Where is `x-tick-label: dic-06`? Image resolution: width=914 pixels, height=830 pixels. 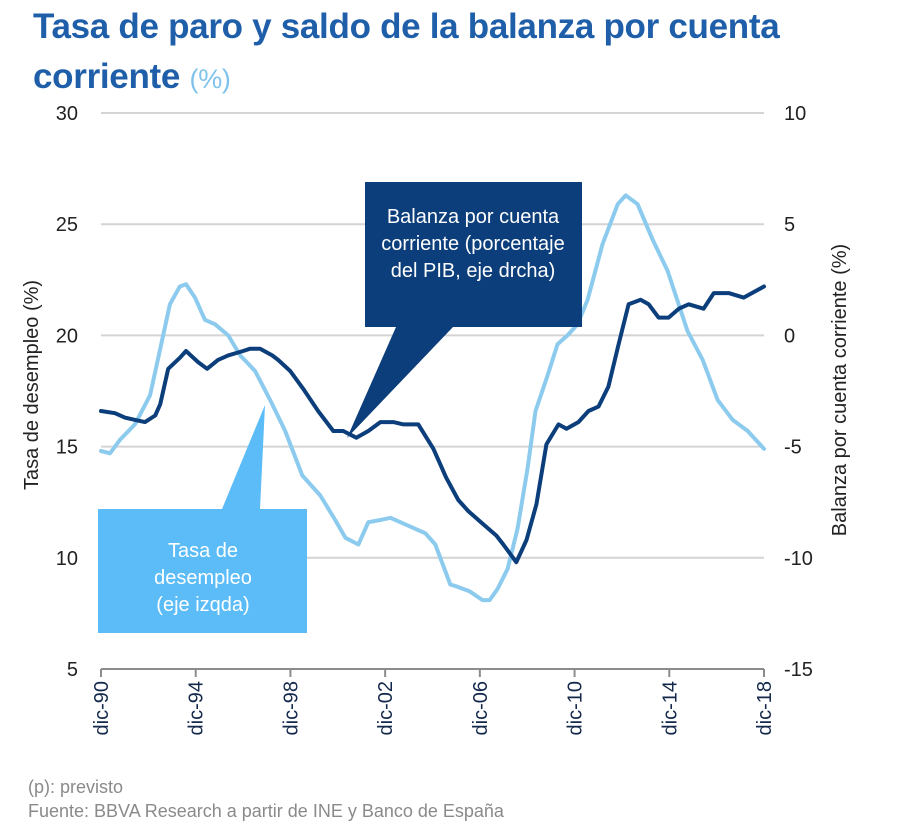
x-tick-label: dic-06 is located at coordinates (481, 708).